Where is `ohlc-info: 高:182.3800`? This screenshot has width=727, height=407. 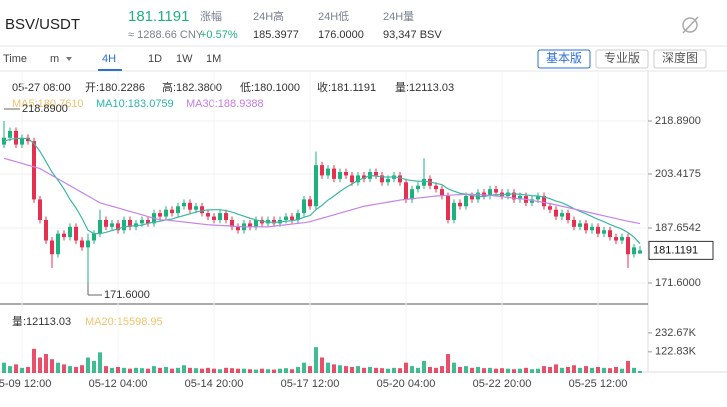
ohlc-info: 高:182.3800 is located at coordinates (192, 87).